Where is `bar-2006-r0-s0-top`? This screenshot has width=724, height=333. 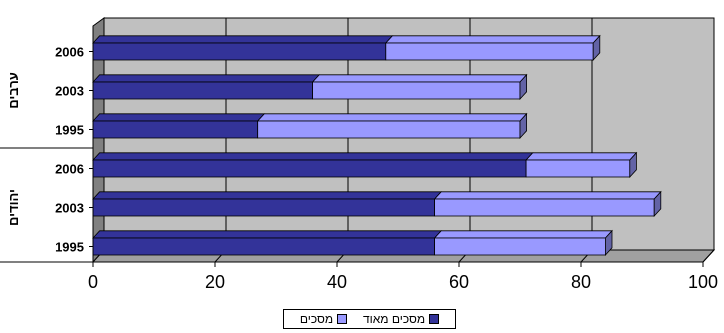
bar-2006-r0-s0-top is located at coordinates (243, 39).